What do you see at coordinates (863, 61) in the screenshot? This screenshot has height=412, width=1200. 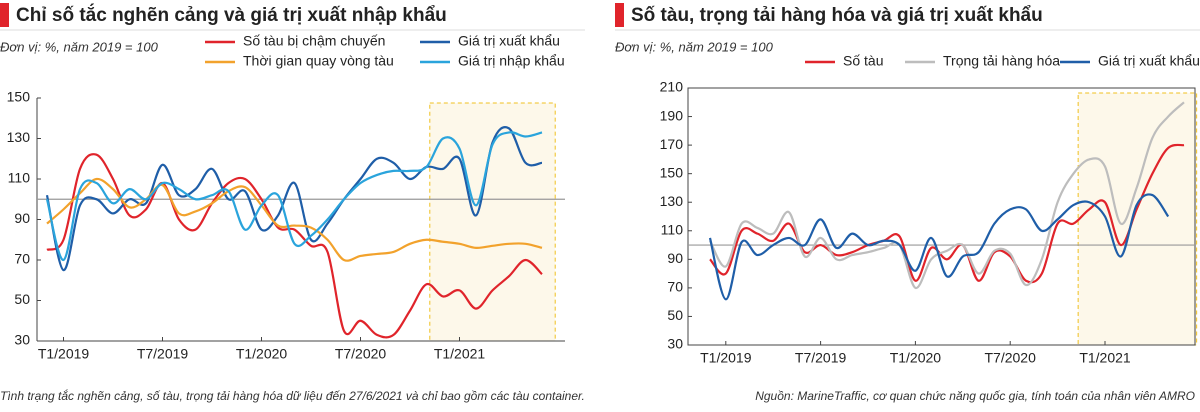 I see `legend-label: Số tàu` at bounding box center [863, 61].